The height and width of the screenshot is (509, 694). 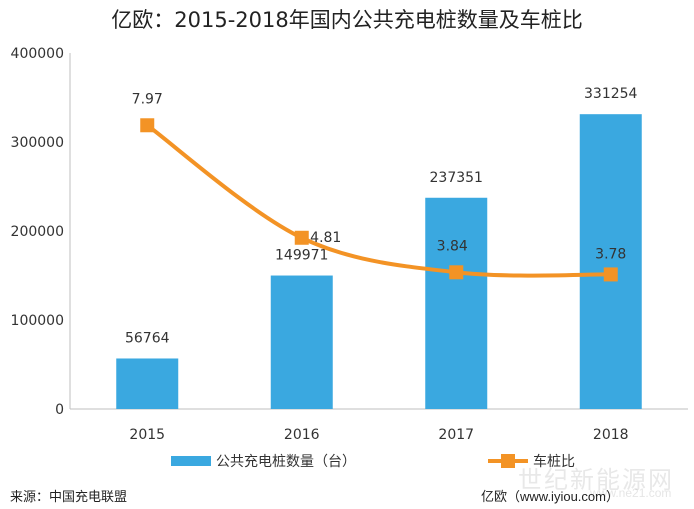 What do you see at coordinates (37, 143) in the screenshot?
I see `y-tick-label: 300000` at bounding box center [37, 143].